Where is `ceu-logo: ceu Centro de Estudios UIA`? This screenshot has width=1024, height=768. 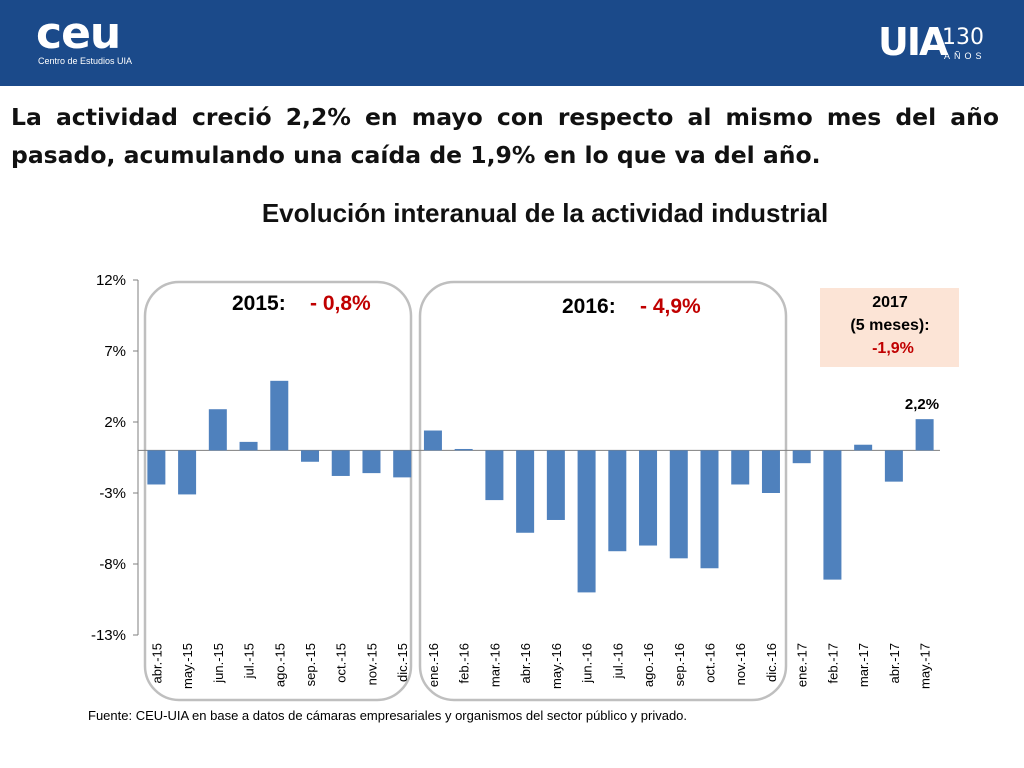
ceu-logo: ceu Centro de Estudios UIA is located at coordinates (84, 37).